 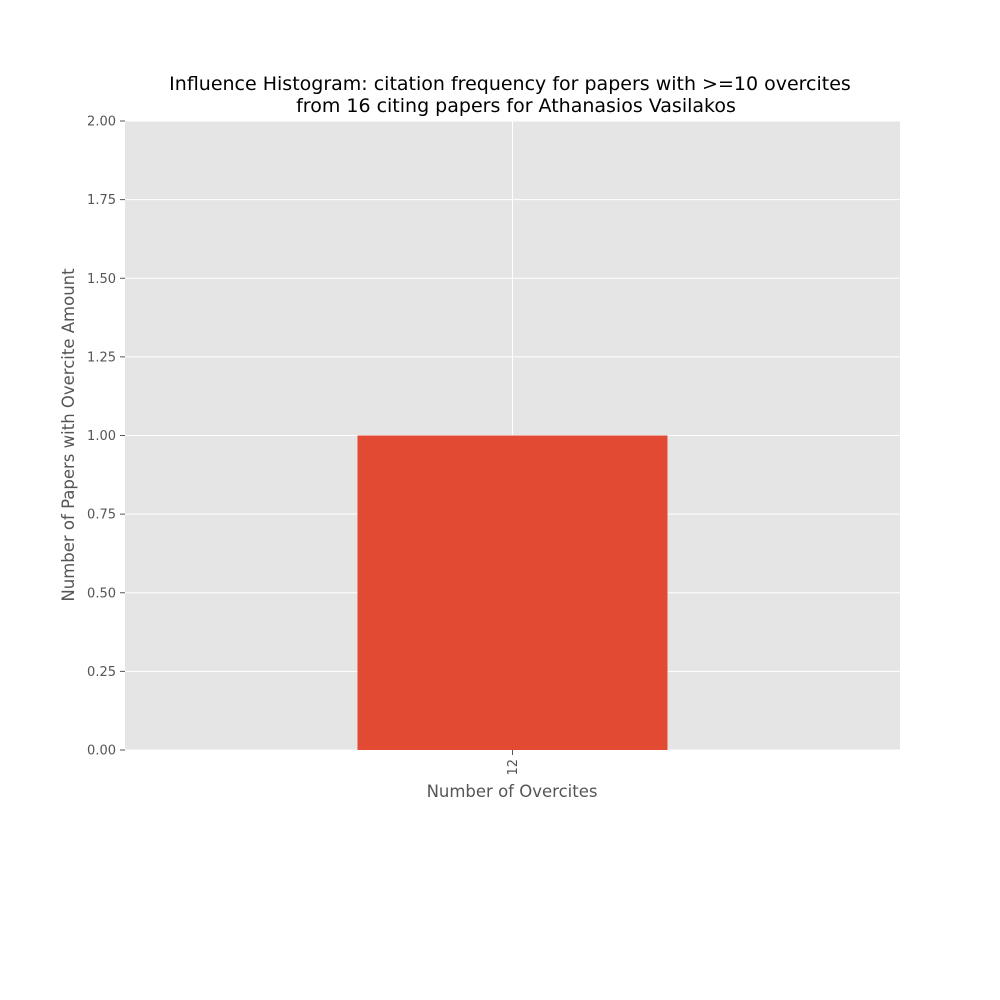 What do you see at coordinates (101, 515) in the screenshot?
I see `y-tick-label: 0.75` at bounding box center [101, 515].